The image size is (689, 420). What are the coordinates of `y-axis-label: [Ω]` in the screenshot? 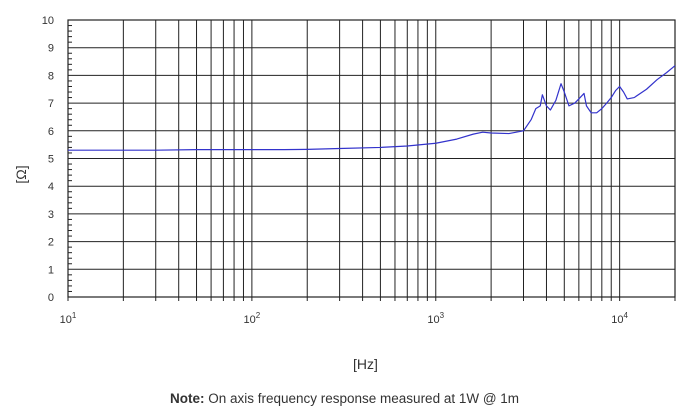 It's located at (21, 174).